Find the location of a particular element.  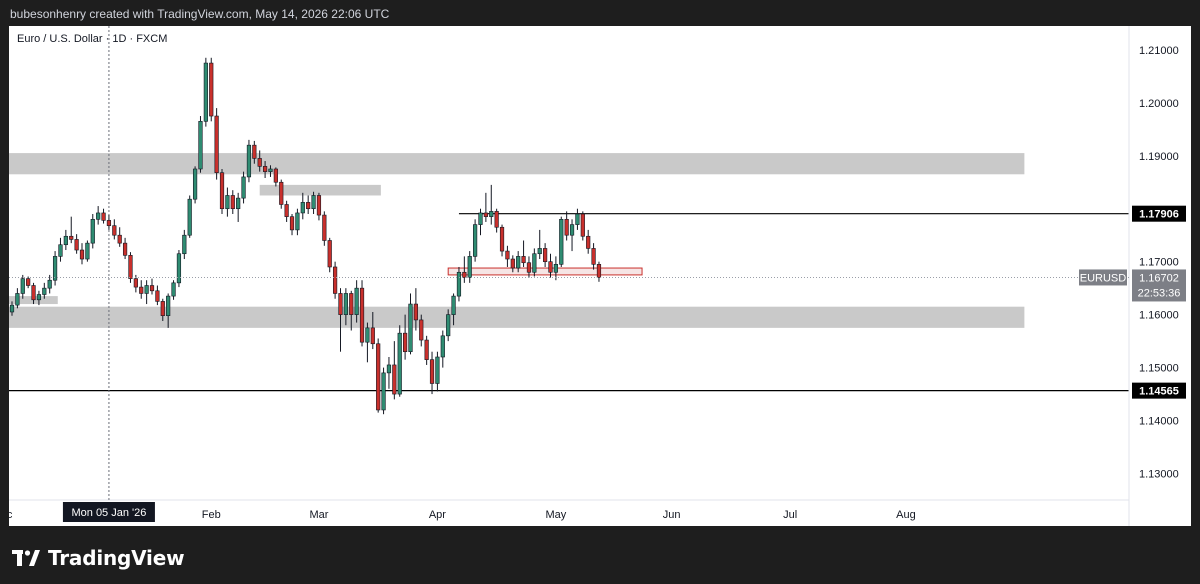

tradingview-logo: TradingView is located at coordinates (98, 558).